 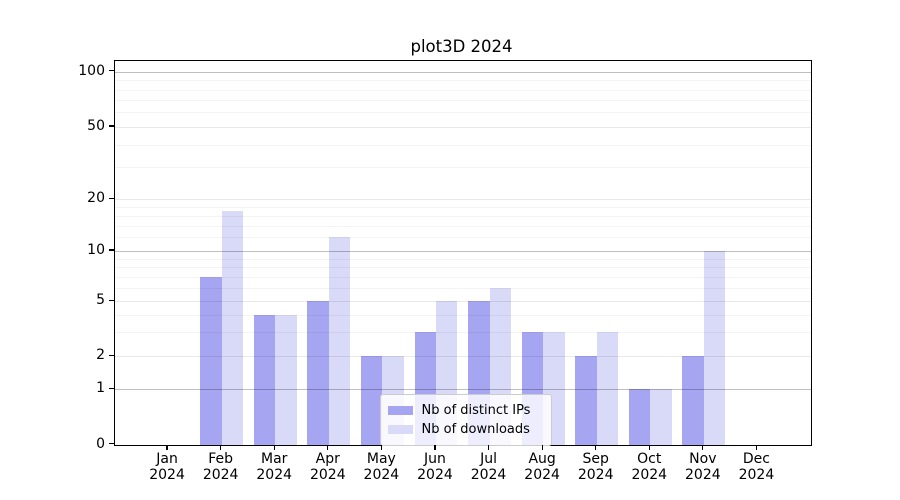 What do you see at coordinates (607, 388) in the screenshot?
I see `bar-sep-downloads` at bounding box center [607, 388].